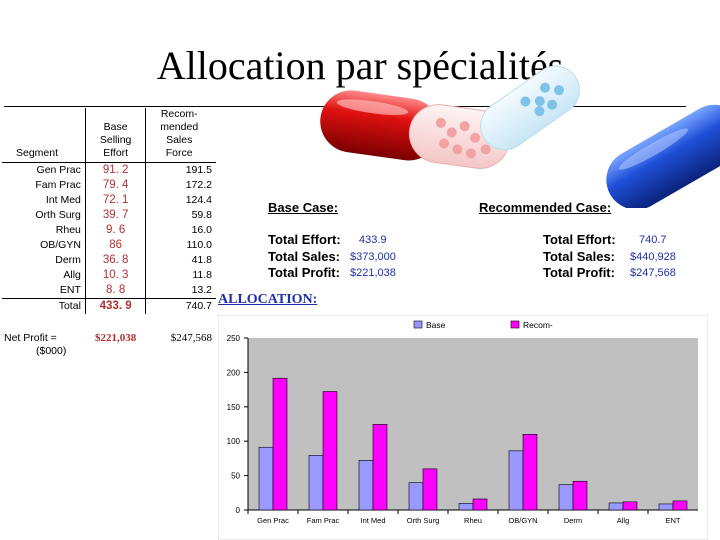 The width and height of the screenshot is (720, 540). Describe the element at coordinates (109, 306) in the screenshot. I see `total-row: Total 433. 9 740.7` at that location.